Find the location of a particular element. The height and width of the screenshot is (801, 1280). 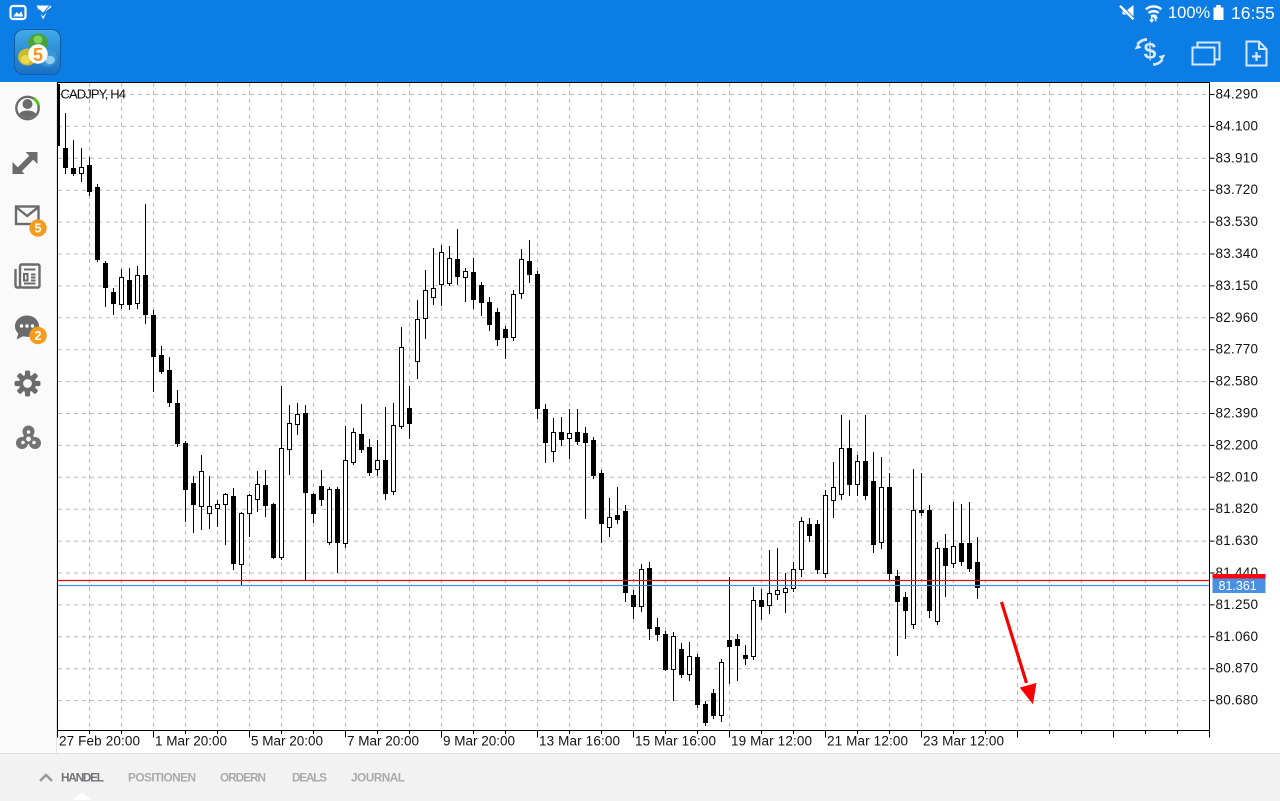

svg-text: 81.630 is located at coordinates (1237, 540).